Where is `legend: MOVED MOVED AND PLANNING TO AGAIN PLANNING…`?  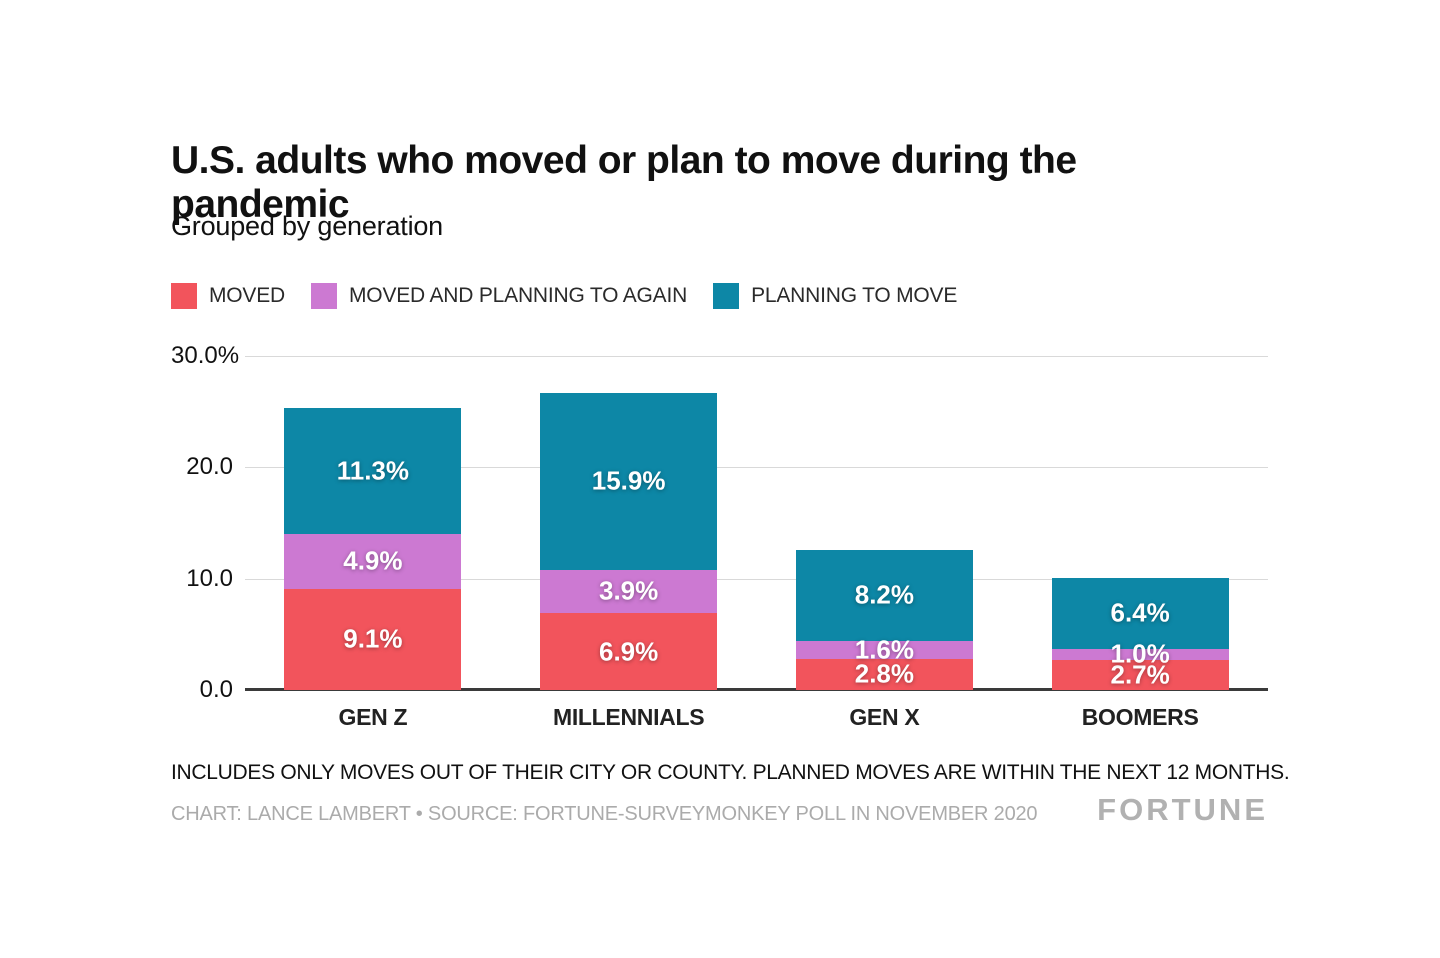 legend: MOVED MOVED AND PLANNING TO AGAIN PLANNING… is located at coordinates (564, 296).